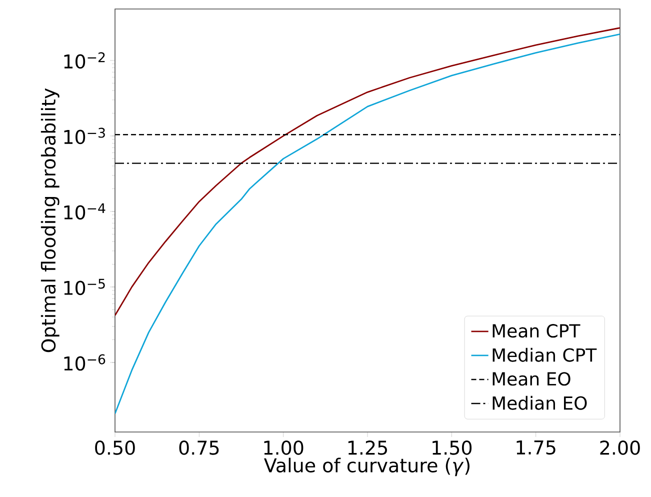 The image size is (651, 497). Describe the element at coordinates (536, 331) in the screenshot. I see `legend-label: Mean CPT` at that location.